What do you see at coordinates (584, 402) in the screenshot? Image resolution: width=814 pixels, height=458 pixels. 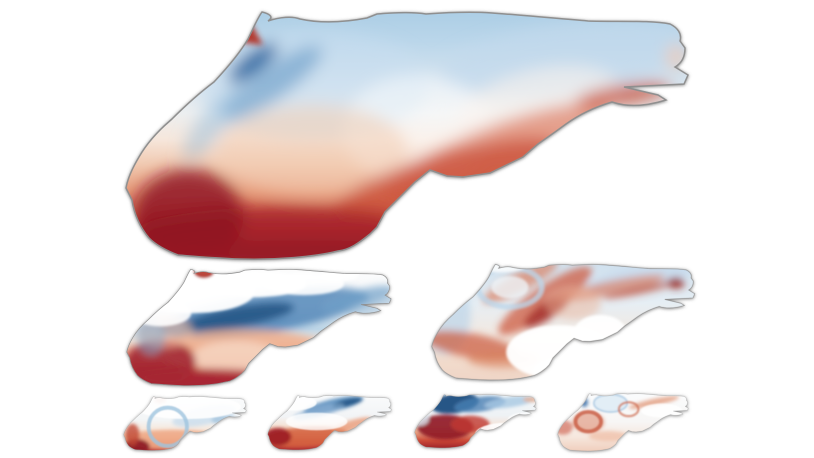 I see `feature-blue-dot` at bounding box center [584, 402].